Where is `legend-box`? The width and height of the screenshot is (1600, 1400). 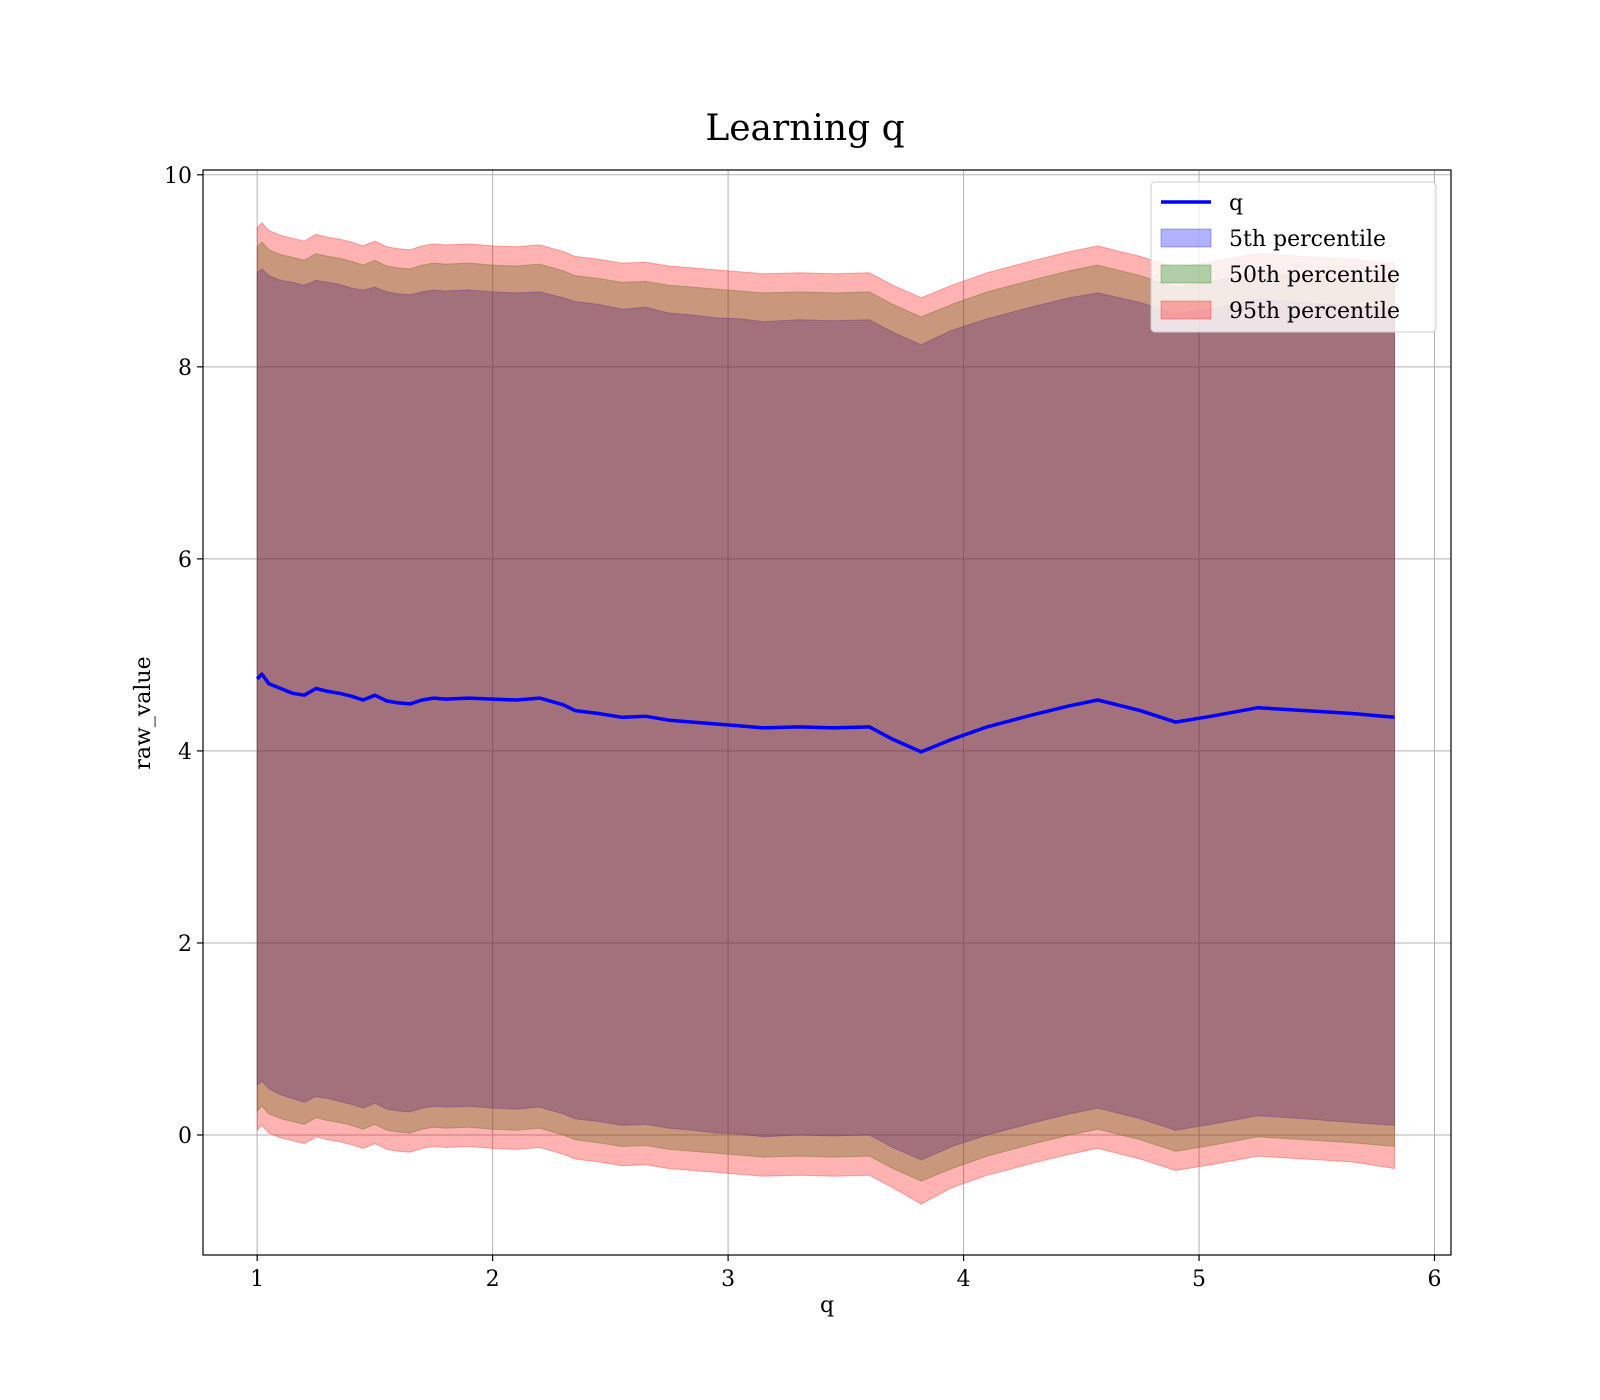 legend-box is located at coordinates (1293, 257).